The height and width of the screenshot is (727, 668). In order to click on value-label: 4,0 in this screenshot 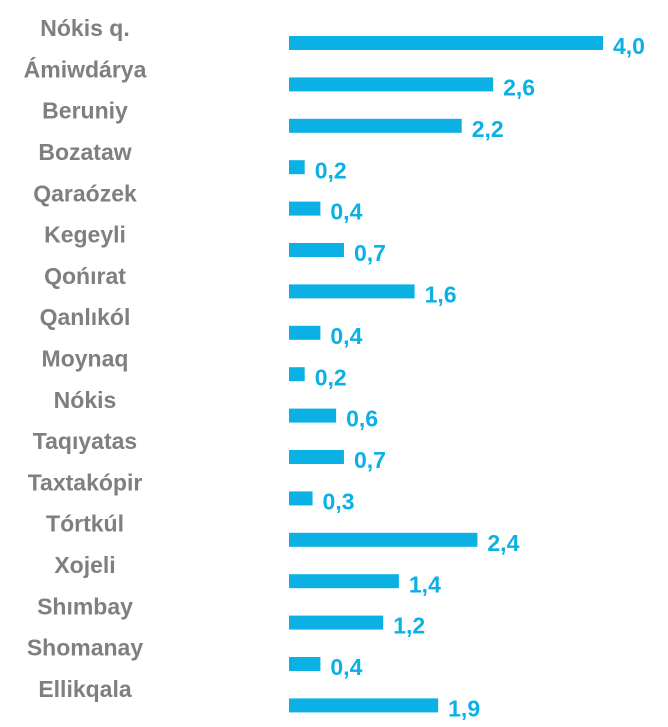, I will do `click(629, 46)`.